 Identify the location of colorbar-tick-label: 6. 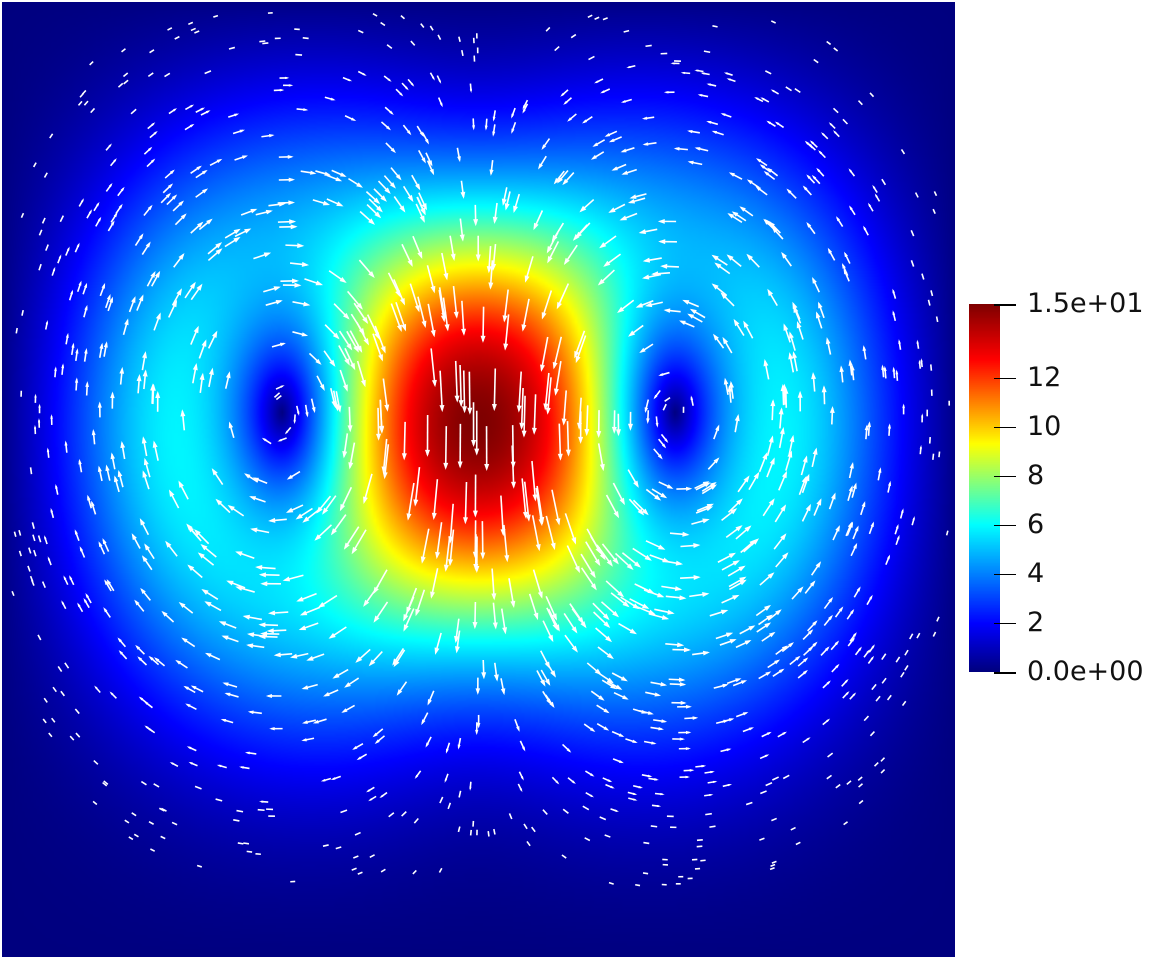
(1036, 524).